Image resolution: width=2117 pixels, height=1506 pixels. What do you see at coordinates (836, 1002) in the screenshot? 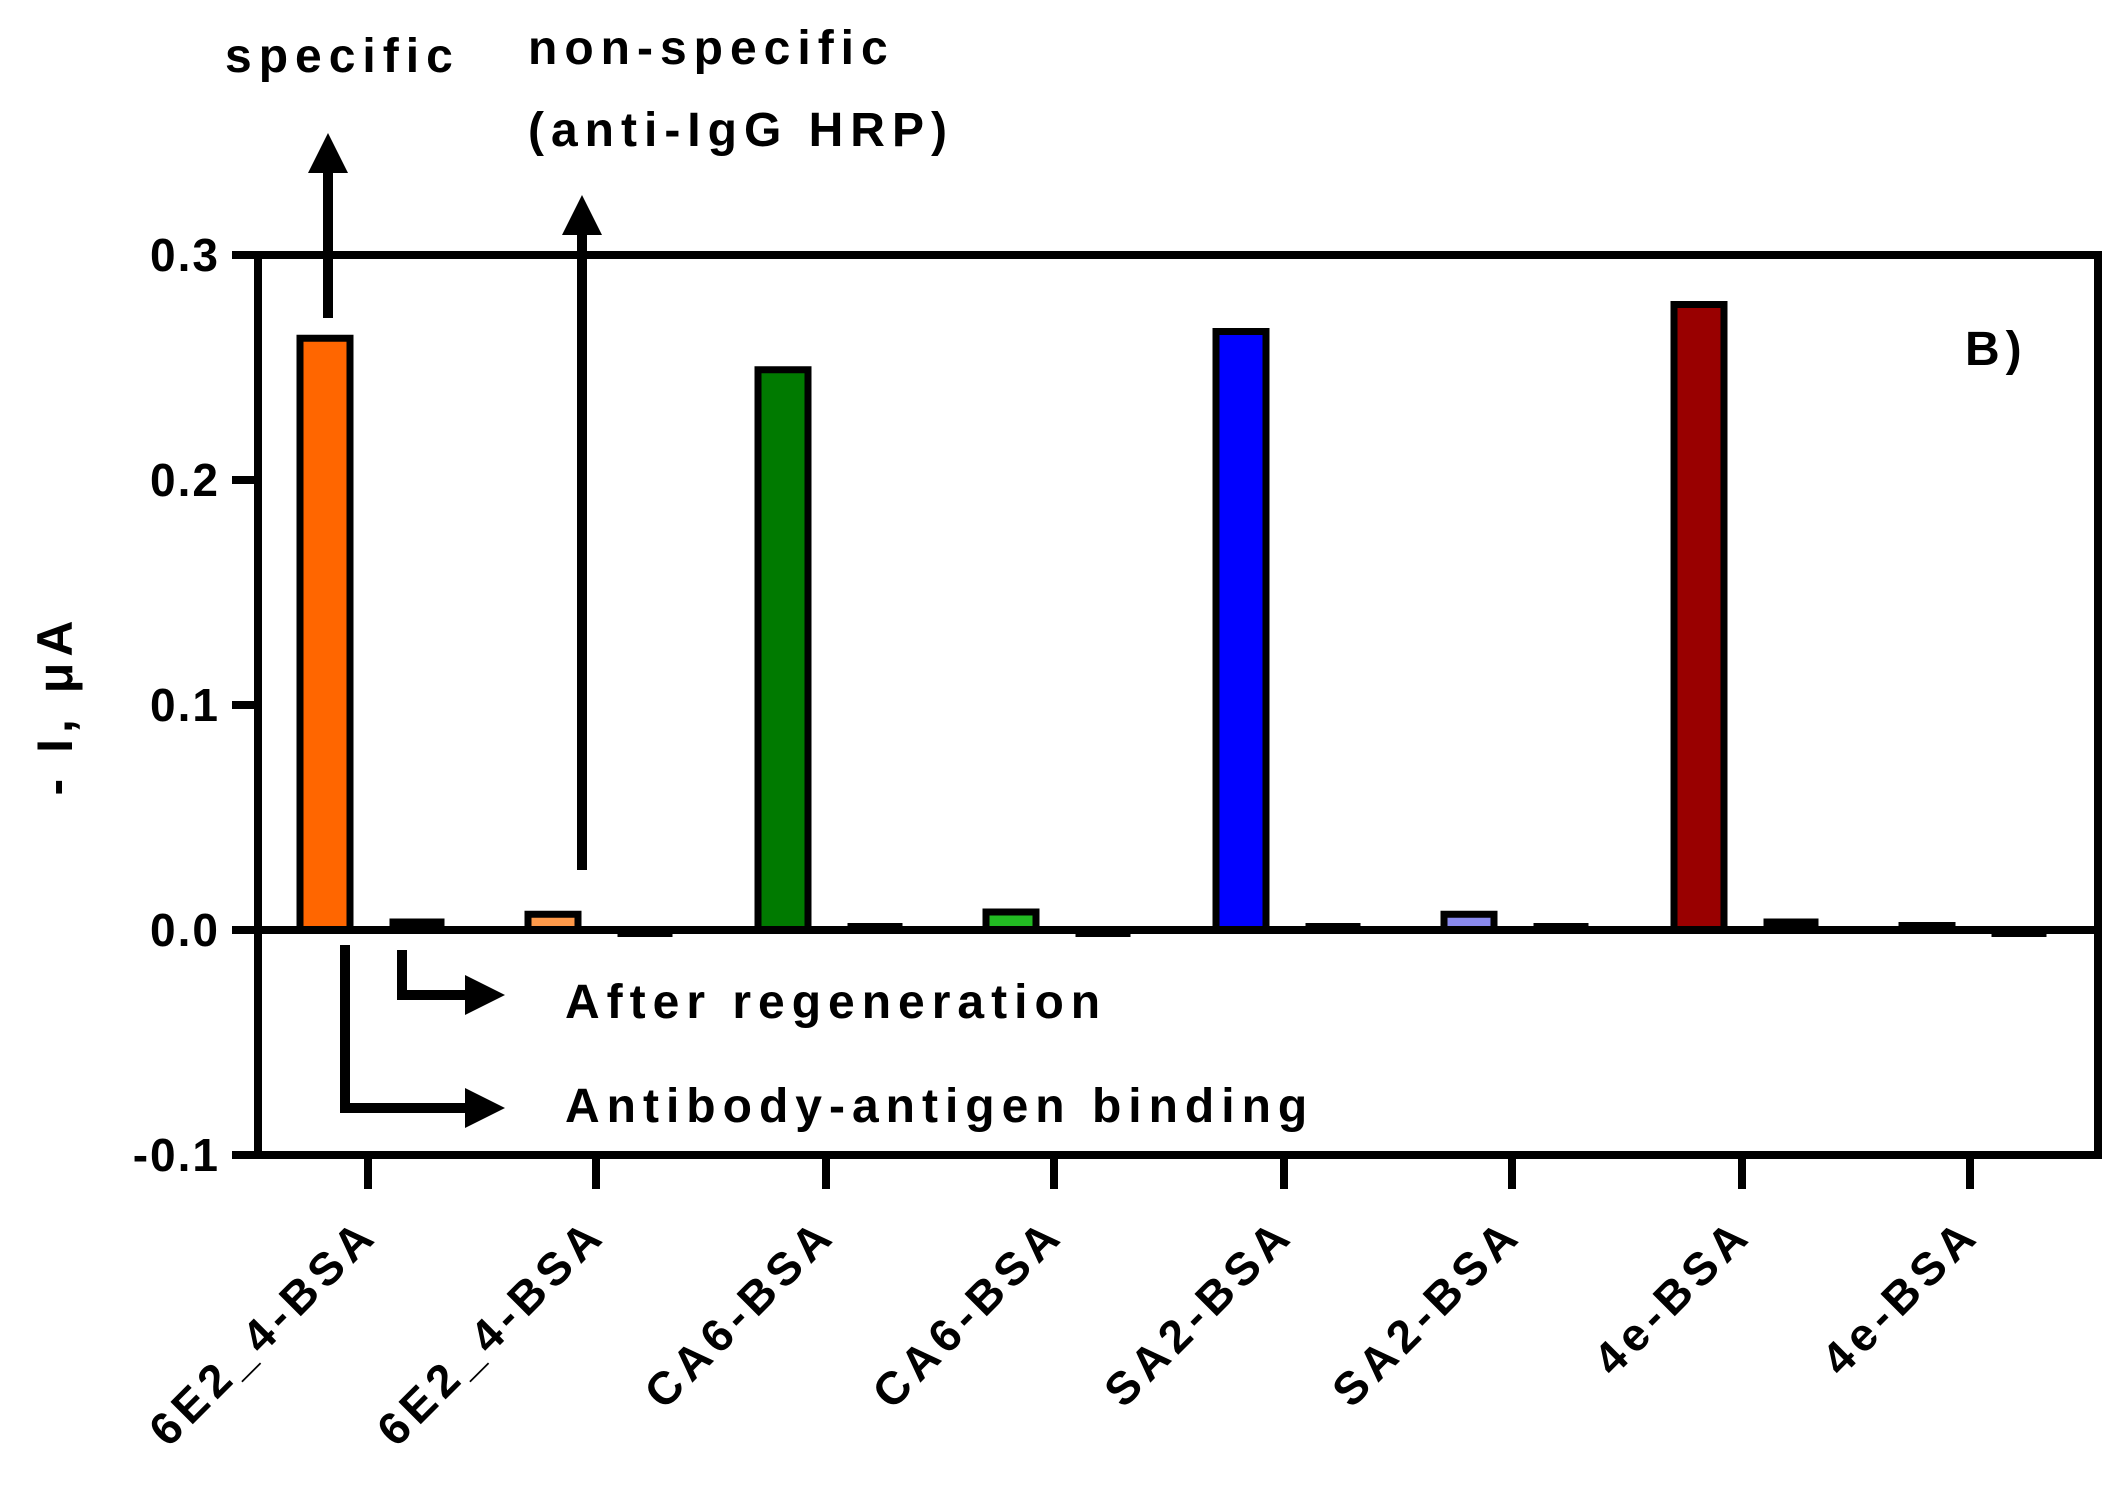
I see `after-regeneration-label: After regeneration` at bounding box center [836, 1002].